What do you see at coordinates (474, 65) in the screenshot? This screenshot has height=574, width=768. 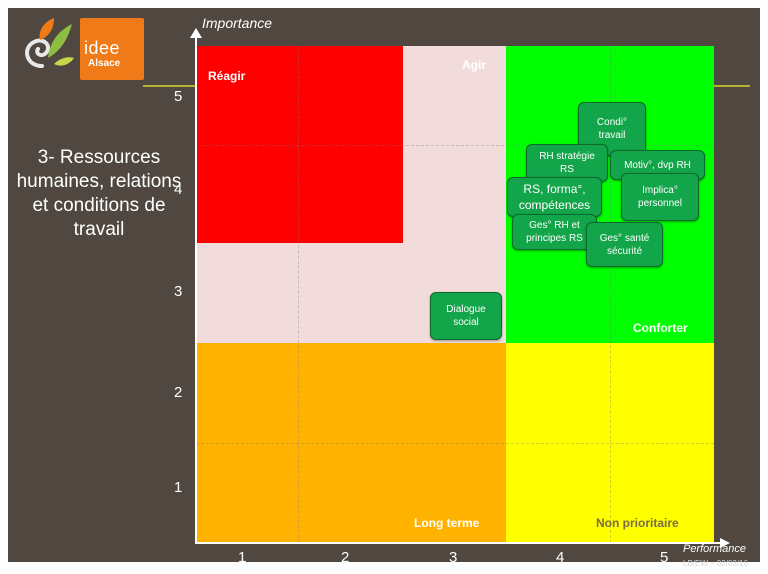 I see `quadrant-label-agir: Agir` at bounding box center [474, 65].